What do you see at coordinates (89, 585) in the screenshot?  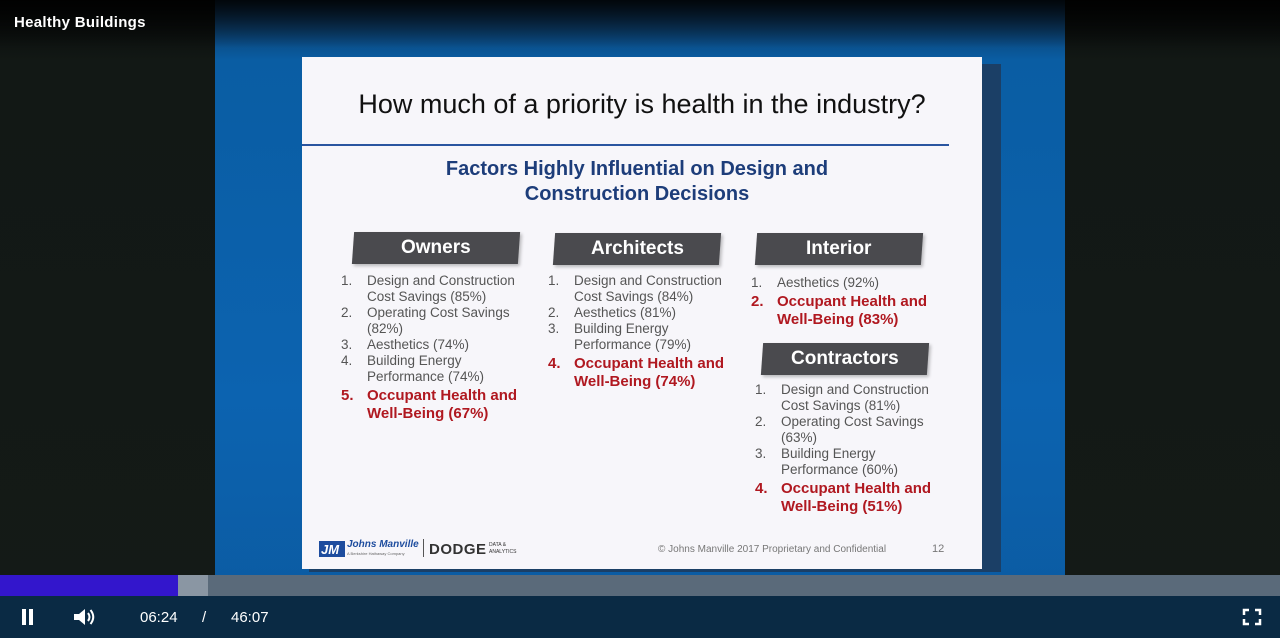 I see `progress-played` at bounding box center [89, 585].